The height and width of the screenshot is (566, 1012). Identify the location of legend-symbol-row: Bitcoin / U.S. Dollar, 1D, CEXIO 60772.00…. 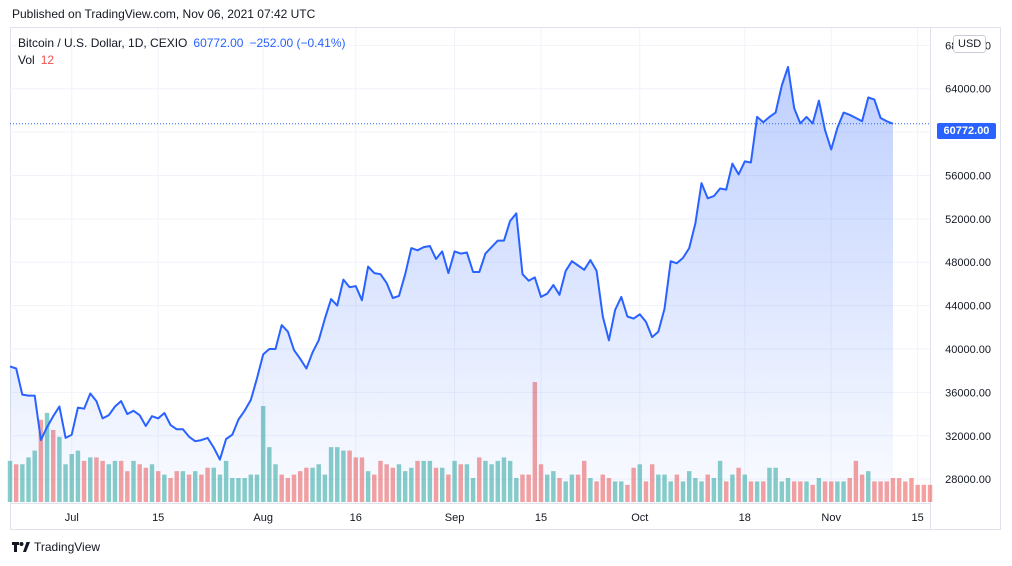
(182, 43).